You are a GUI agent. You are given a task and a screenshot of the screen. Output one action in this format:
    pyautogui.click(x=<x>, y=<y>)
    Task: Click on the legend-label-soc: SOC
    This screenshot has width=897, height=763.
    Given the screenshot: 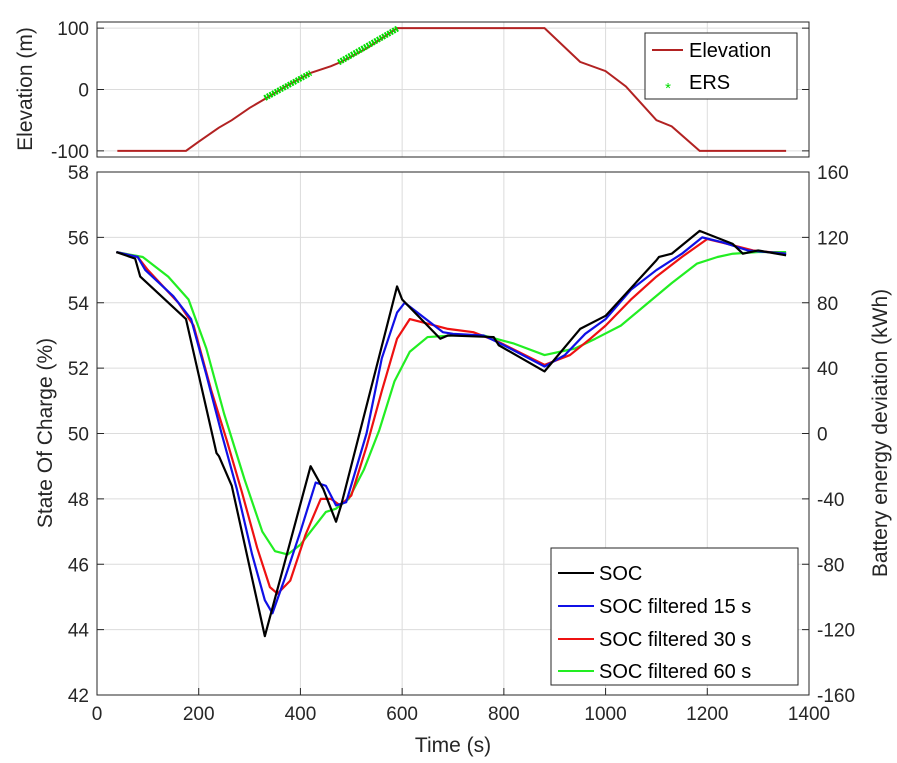 What is the action you would take?
    pyautogui.click(x=620, y=574)
    